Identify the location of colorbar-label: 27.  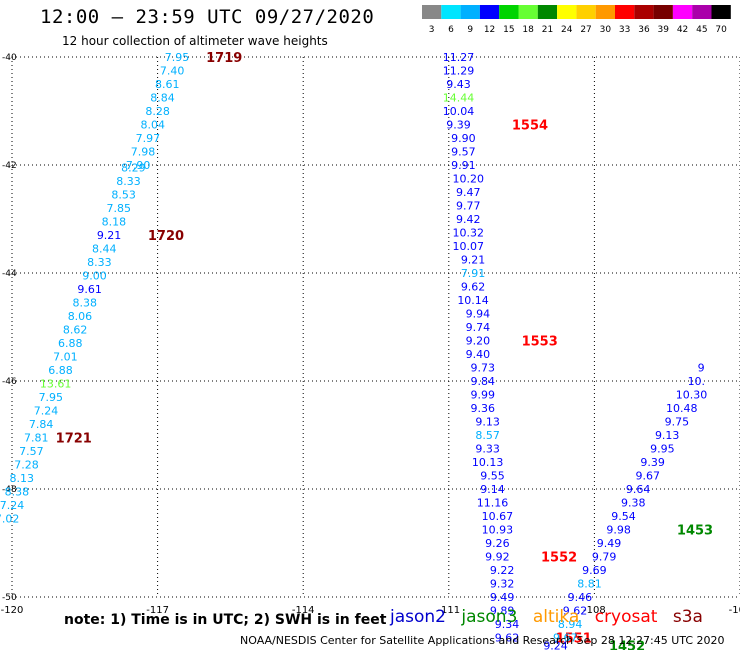
(585, 30).